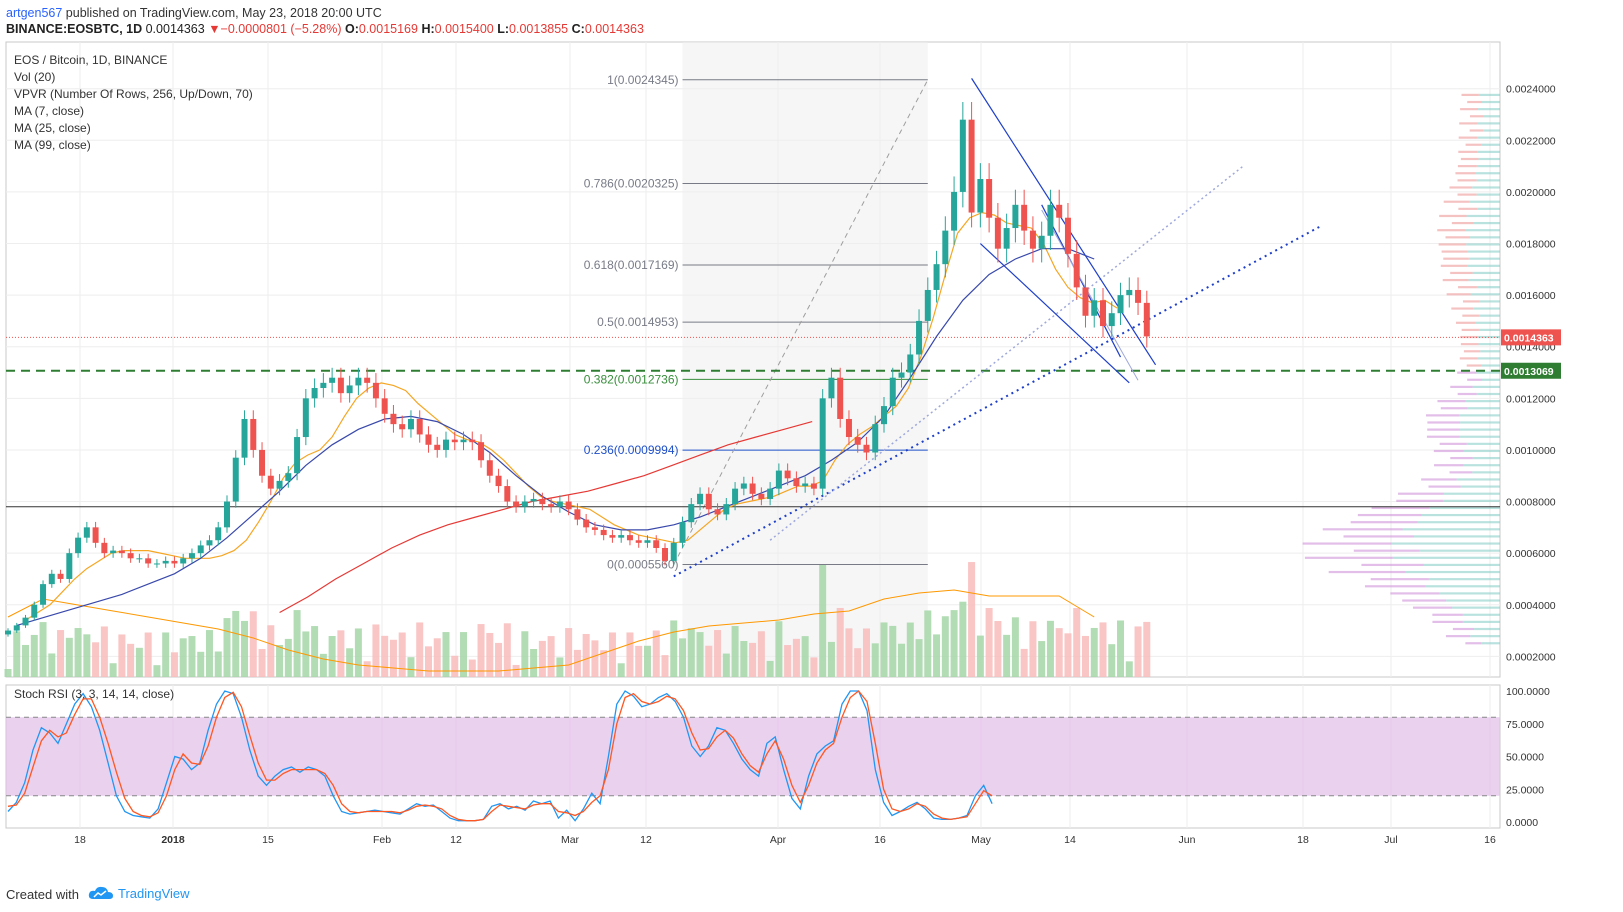 The width and height of the screenshot is (1623, 912). What do you see at coordinates (175, 29) in the screenshot?
I see `last-price: 0.0014363` at bounding box center [175, 29].